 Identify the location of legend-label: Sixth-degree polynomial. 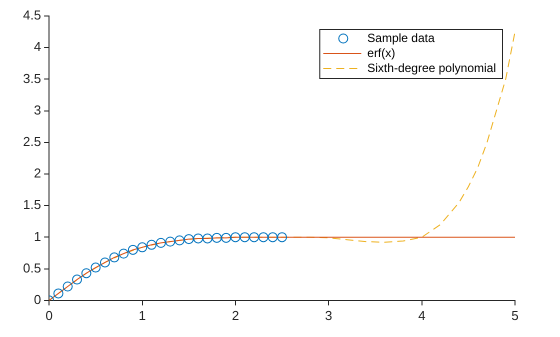
(431, 67).